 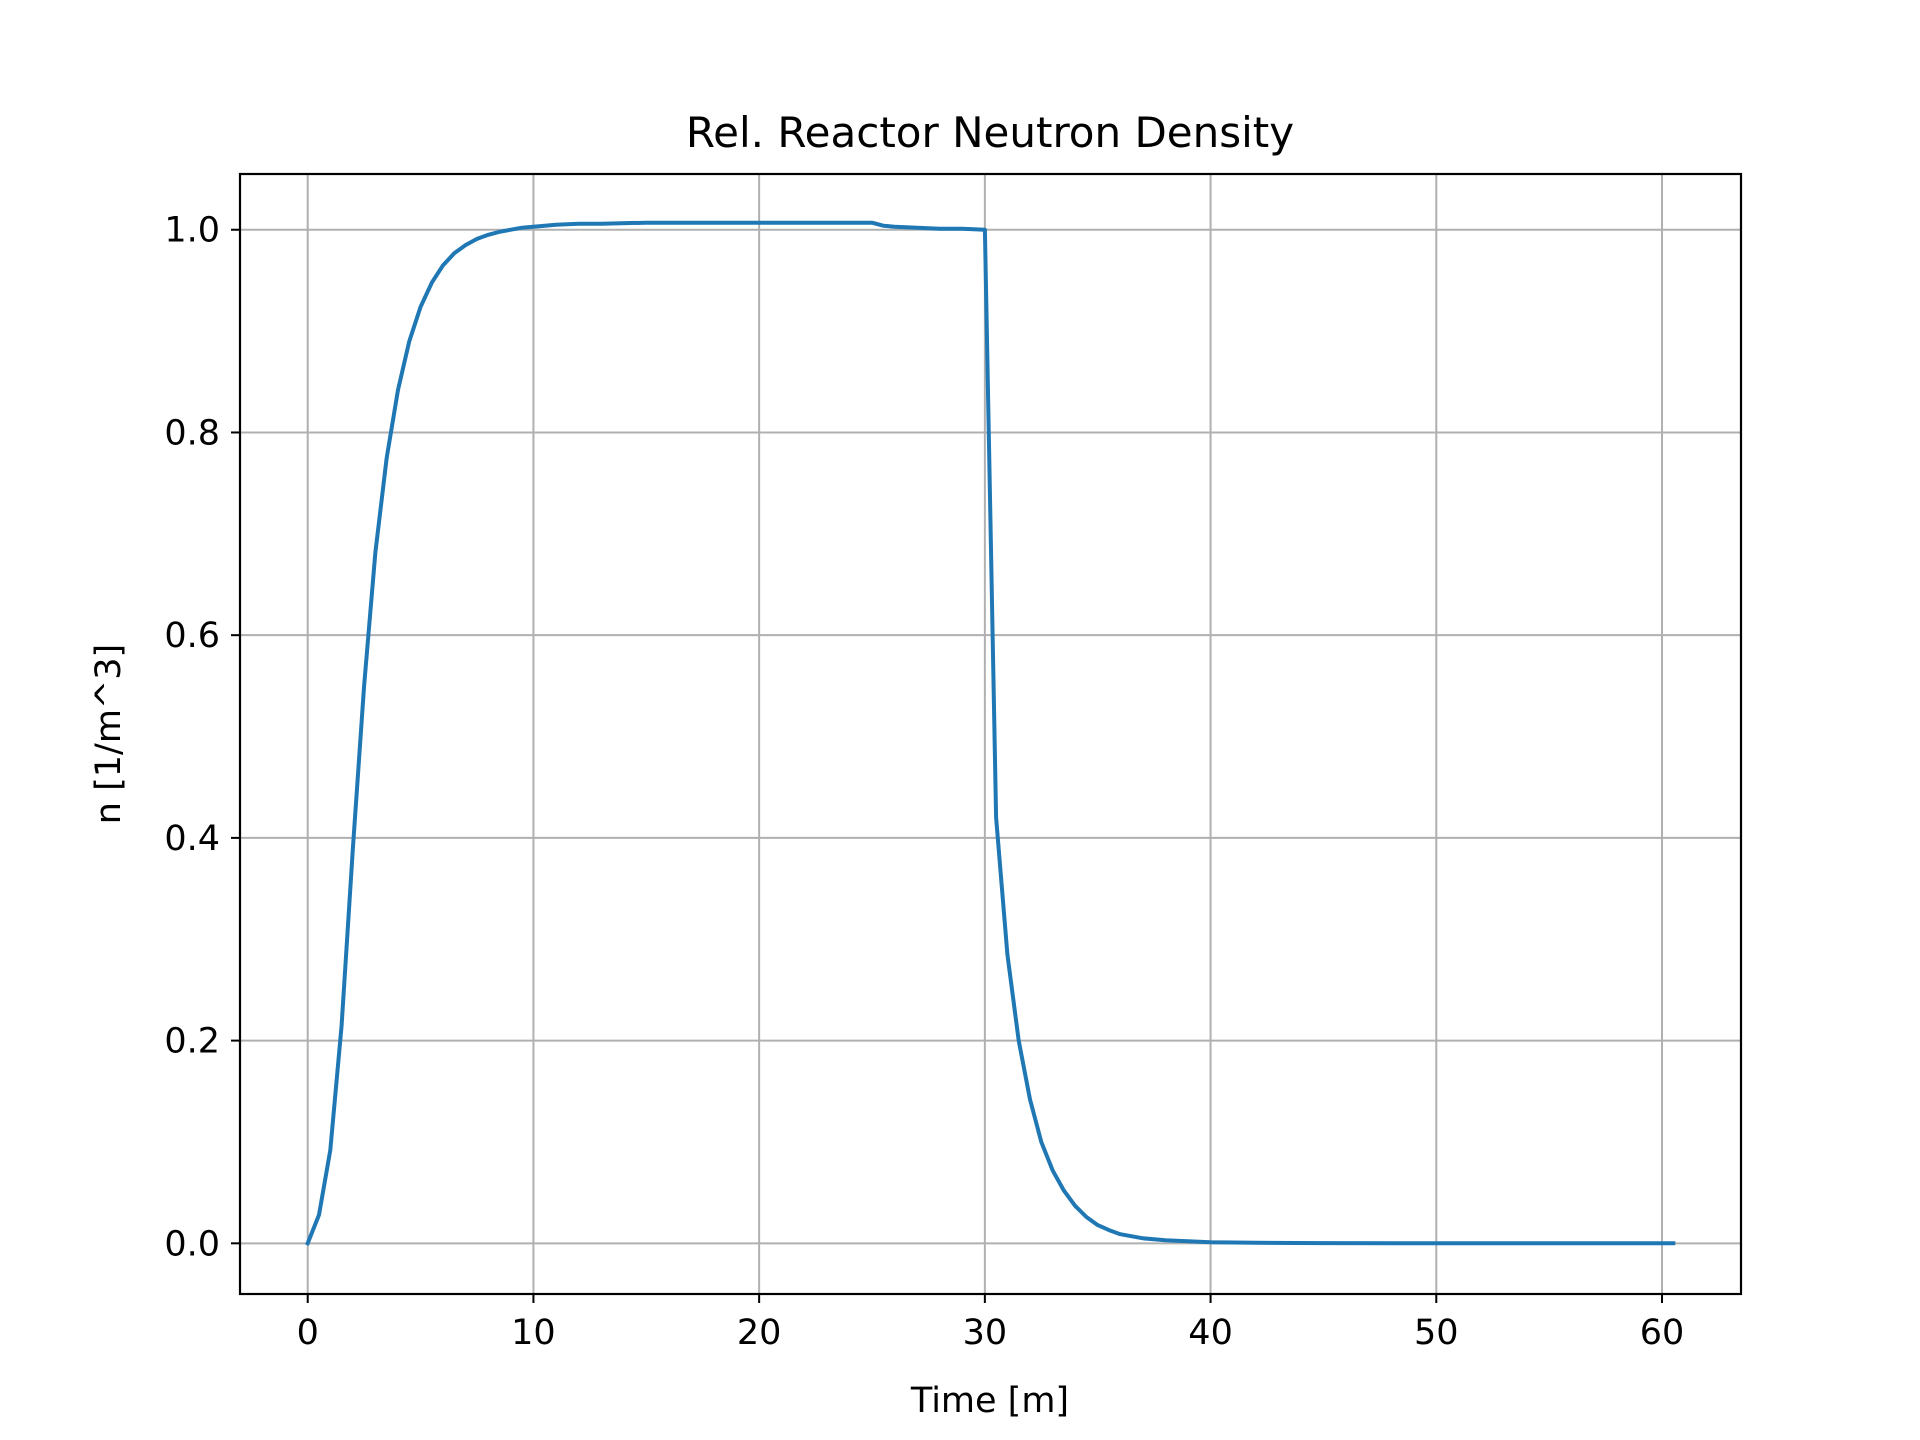 What do you see at coordinates (1436, 1333) in the screenshot?
I see `x-tick-label: 50` at bounding box center [1436, 1333].